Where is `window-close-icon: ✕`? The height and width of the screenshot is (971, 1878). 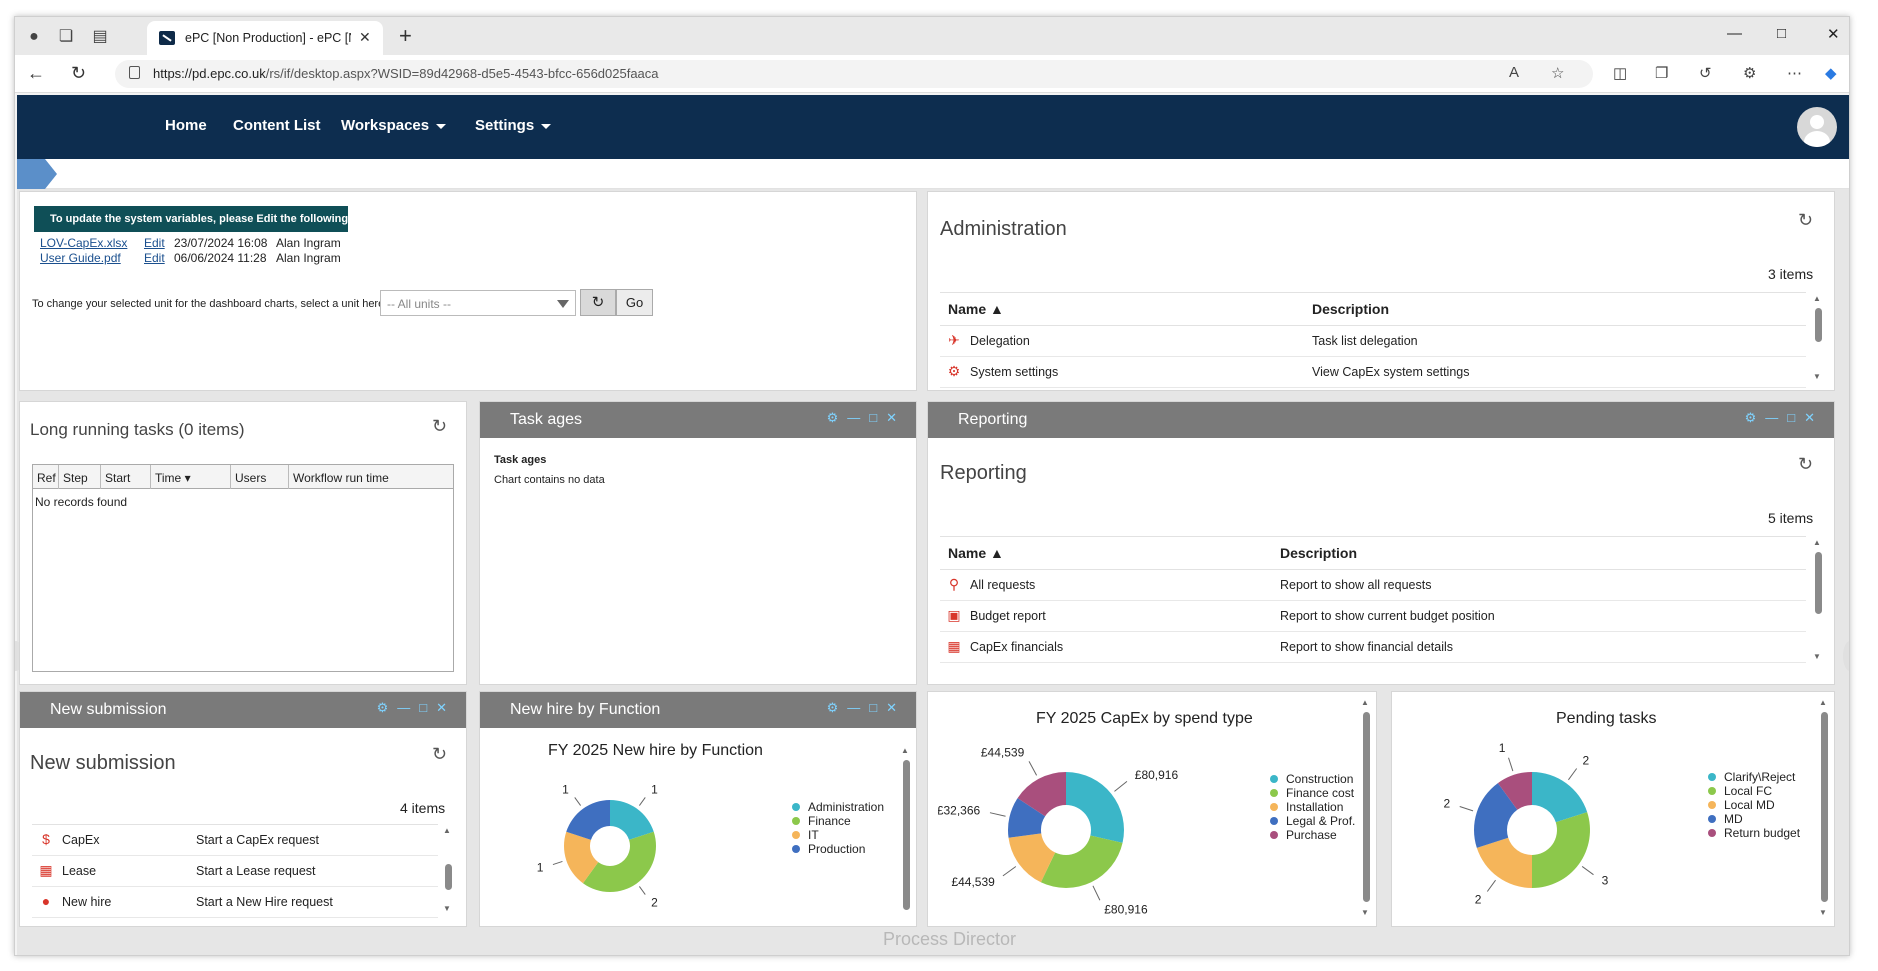
window-close-icon: ✕ is located at coordinates (1833, 34).